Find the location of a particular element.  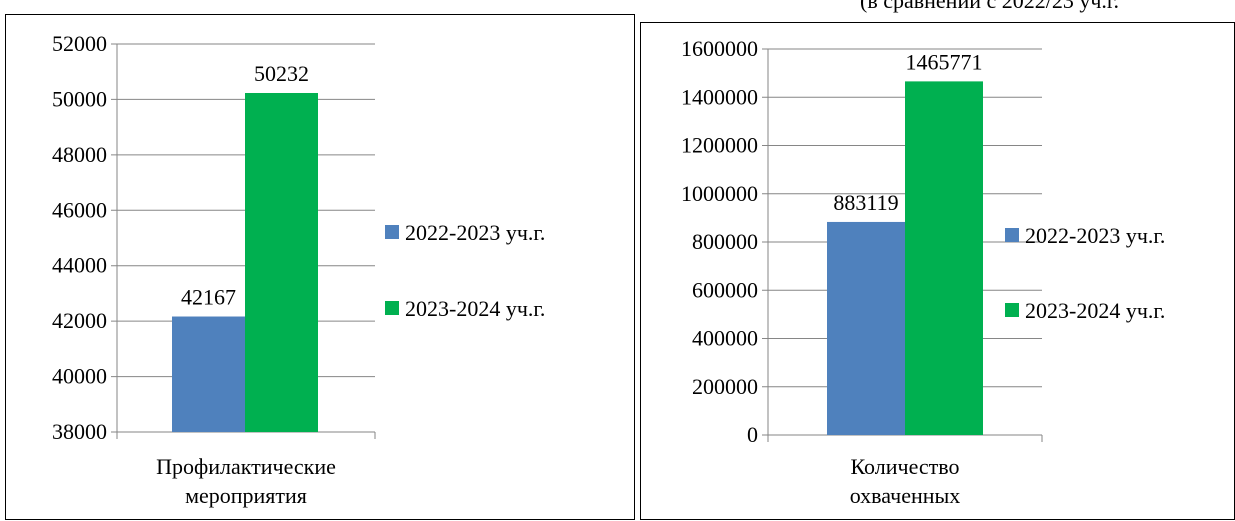

chart1-y-tick-label: 50000 is located at coordinates (79, 98).